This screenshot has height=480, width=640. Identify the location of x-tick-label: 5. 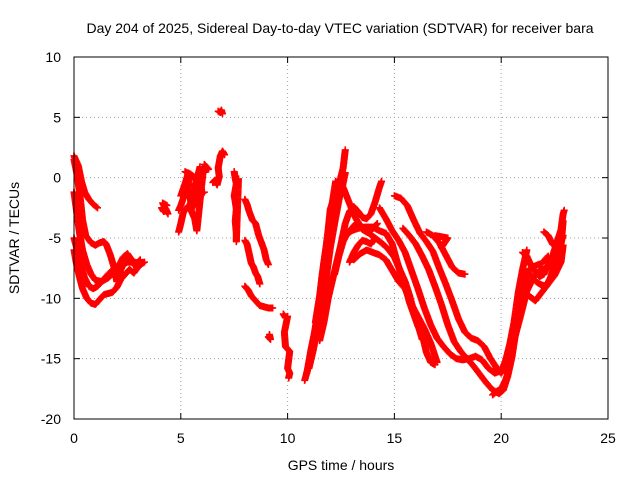
(181, 438).